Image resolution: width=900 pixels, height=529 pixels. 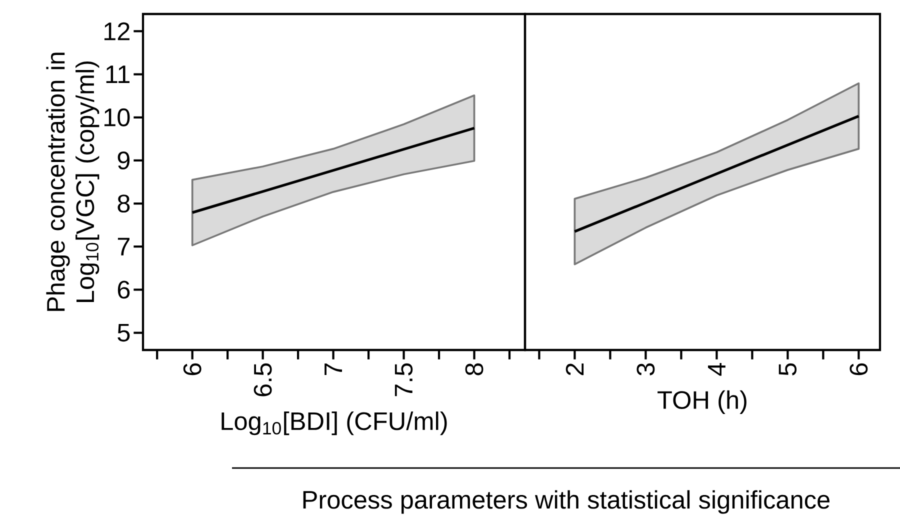 I want to click on x-tick-label: 4, so click(x=717, y=369).